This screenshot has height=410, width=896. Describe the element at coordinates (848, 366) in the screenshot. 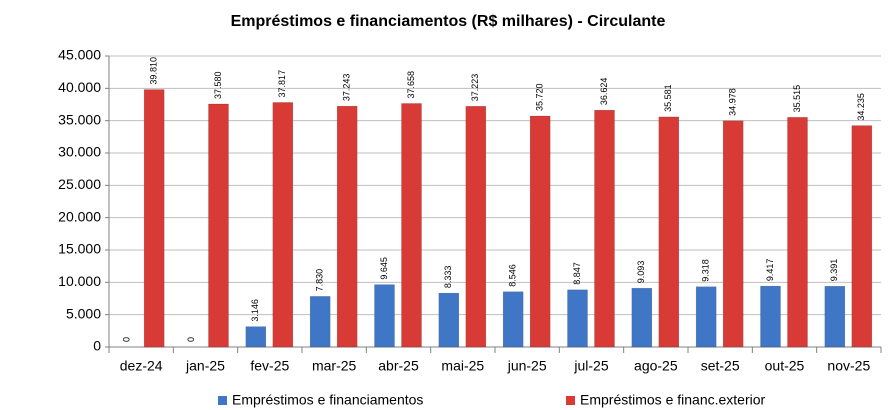

I see `x-tick-label: nov-25` at that location.